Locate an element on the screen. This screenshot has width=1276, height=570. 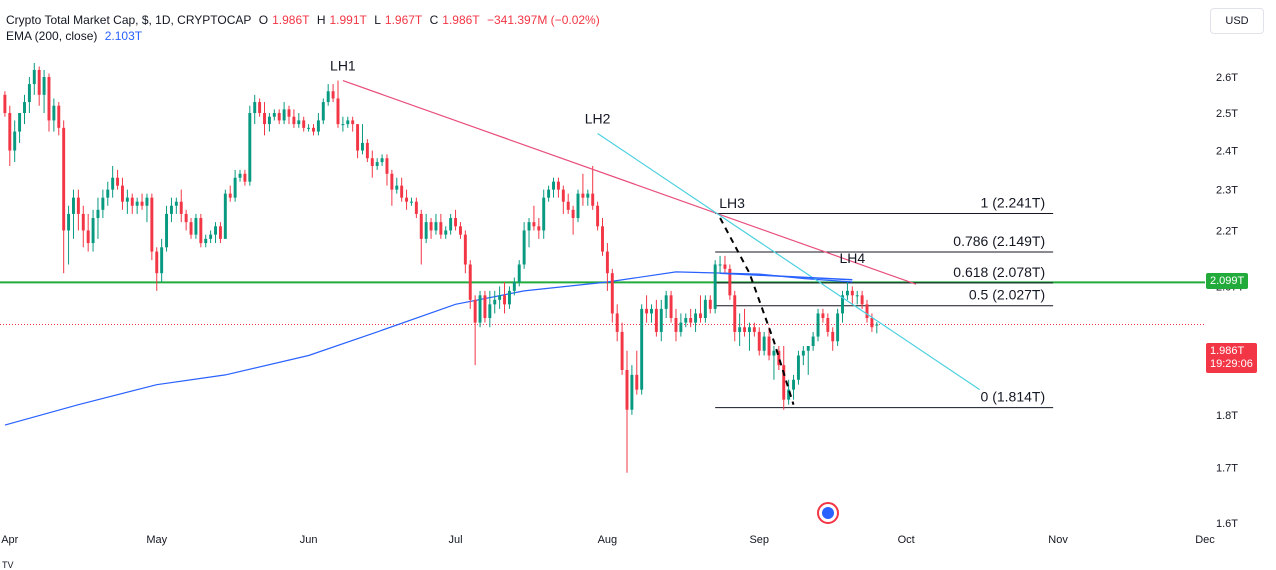
y-tick-label: 1.7T is located at coordinates (1227, 468).